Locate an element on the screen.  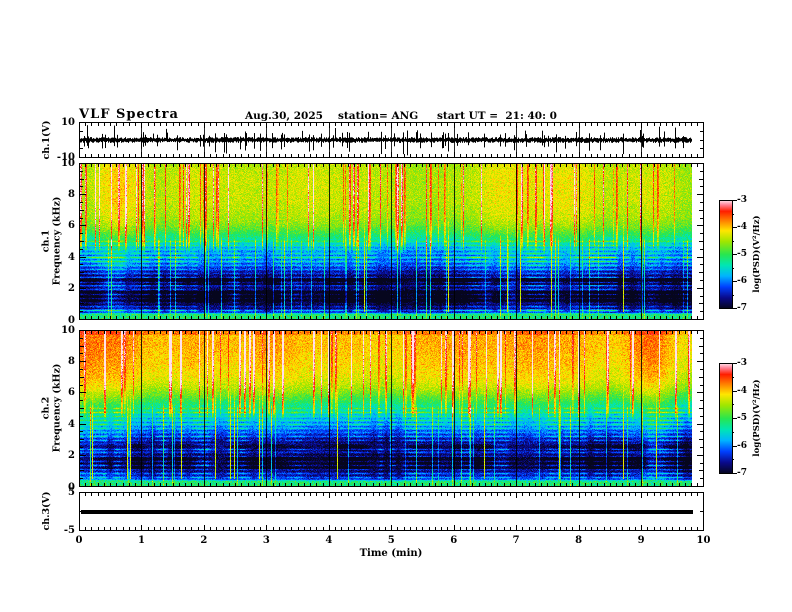
y-tick-label: -10 is located at coordinates (65, 157).